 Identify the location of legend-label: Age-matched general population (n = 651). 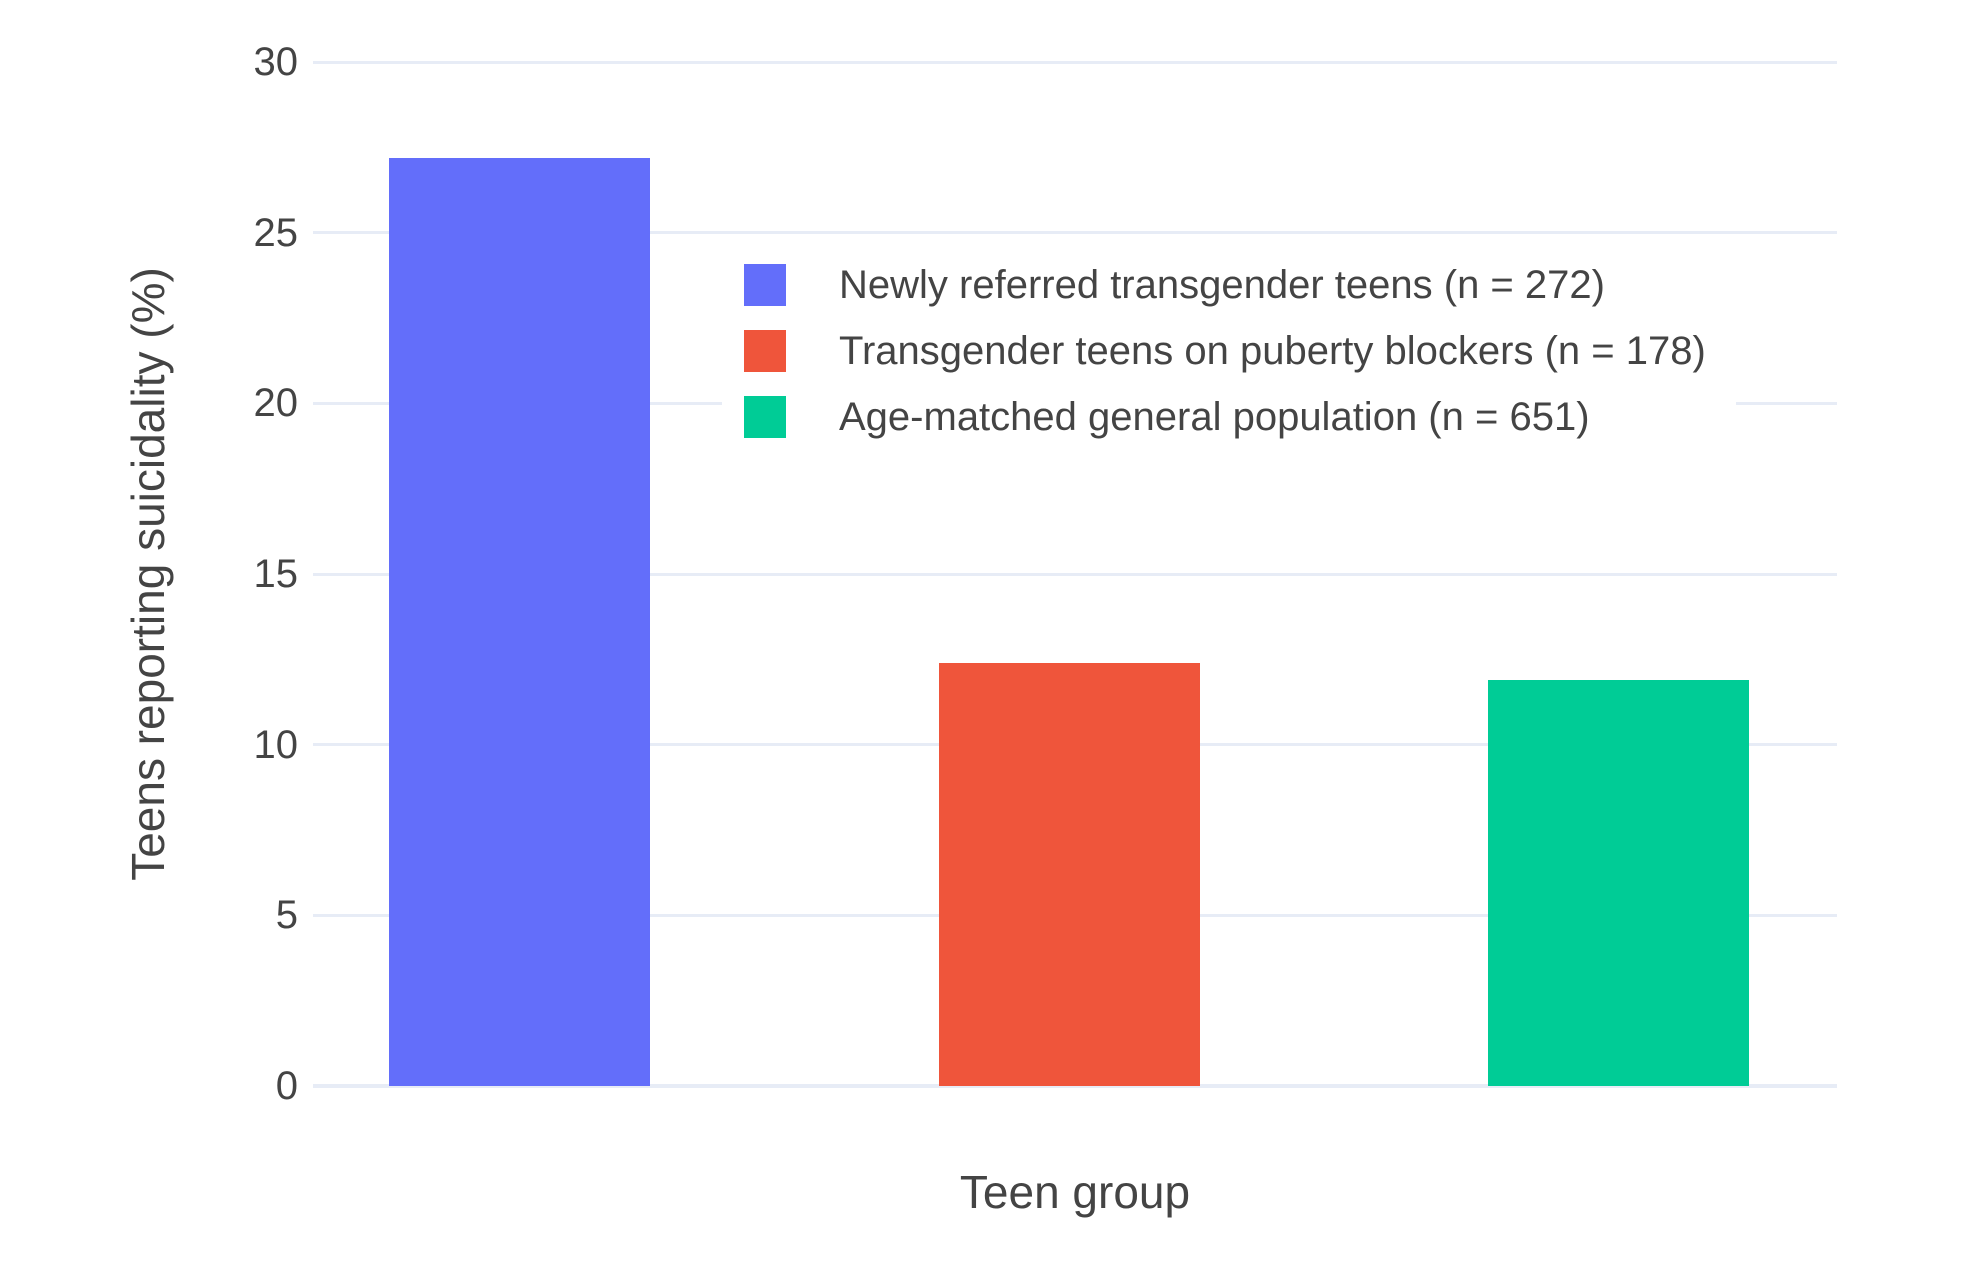
(1214, 417).